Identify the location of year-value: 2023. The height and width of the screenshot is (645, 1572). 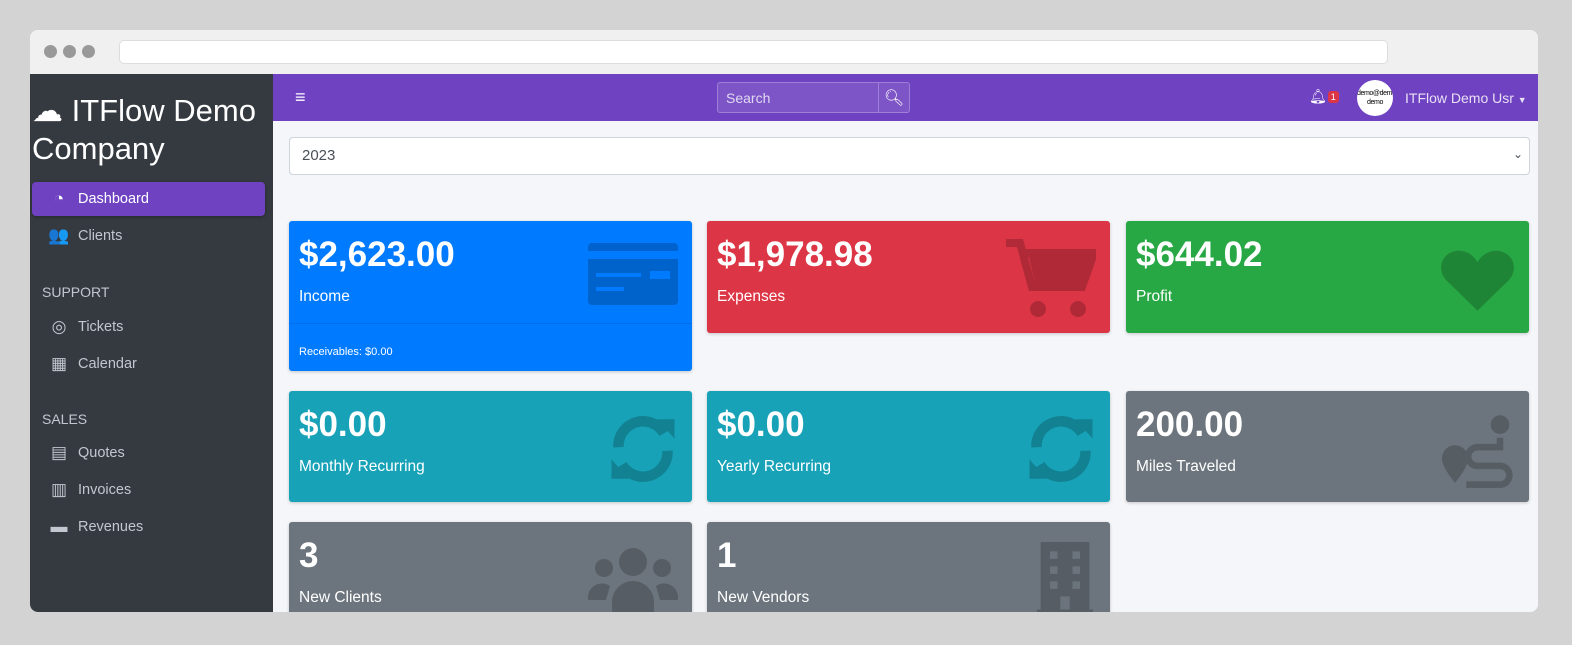
(319, 155).